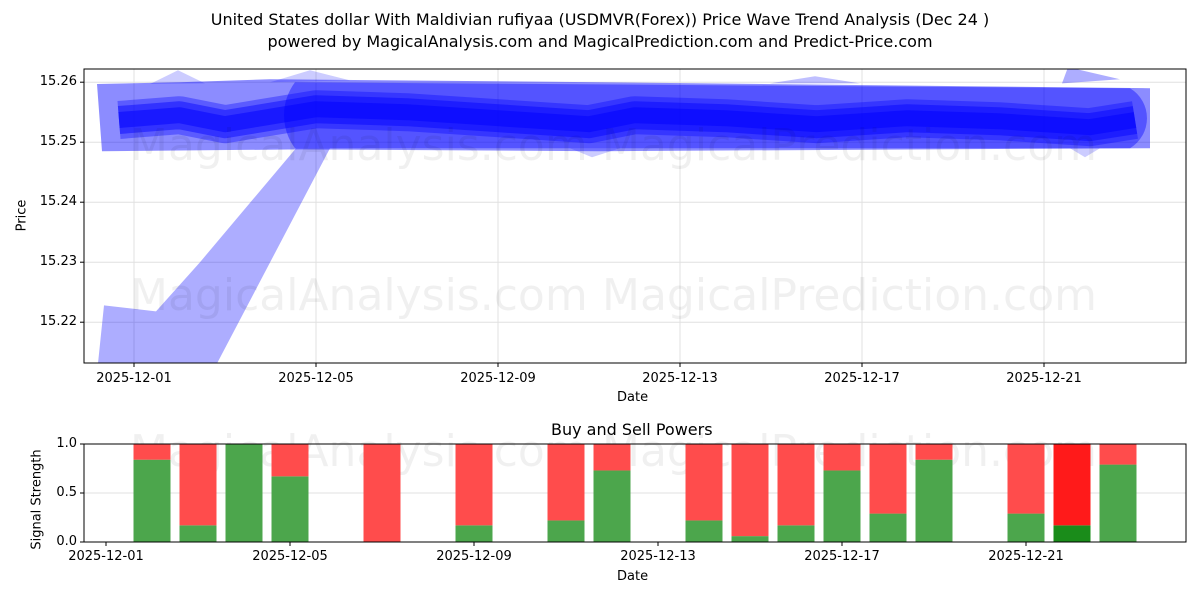 The height and width of the screenshot is (600, 1200). What do you see at coordinates (22, 215) in the screenshot?
I see `price-axis-label: Price` at bounding box center [22, 215].